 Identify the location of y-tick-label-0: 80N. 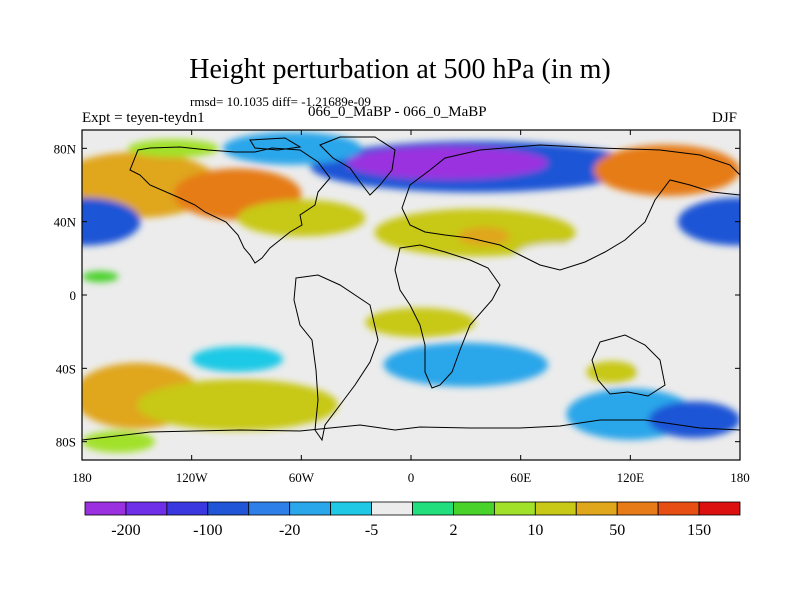
(65, 148).